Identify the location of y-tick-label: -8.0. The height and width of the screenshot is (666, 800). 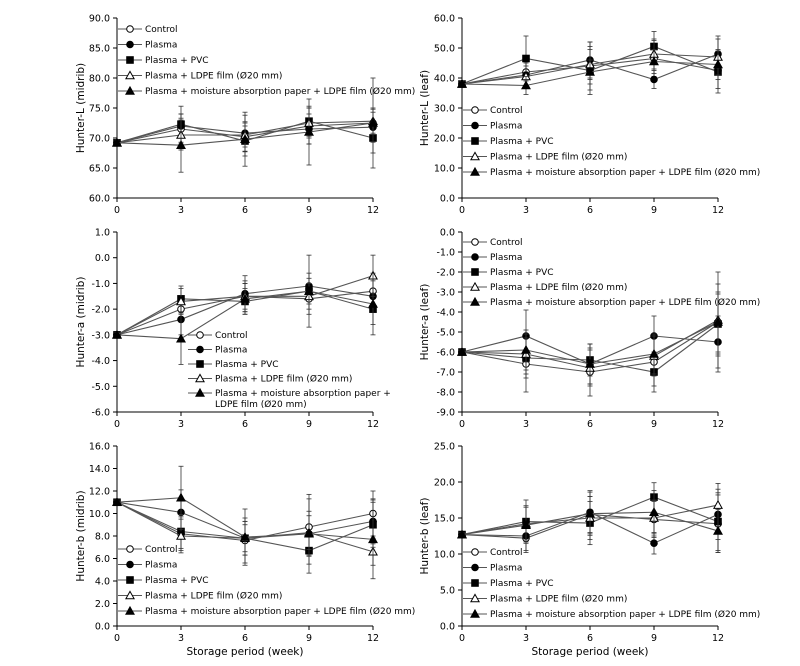
(445, 393).